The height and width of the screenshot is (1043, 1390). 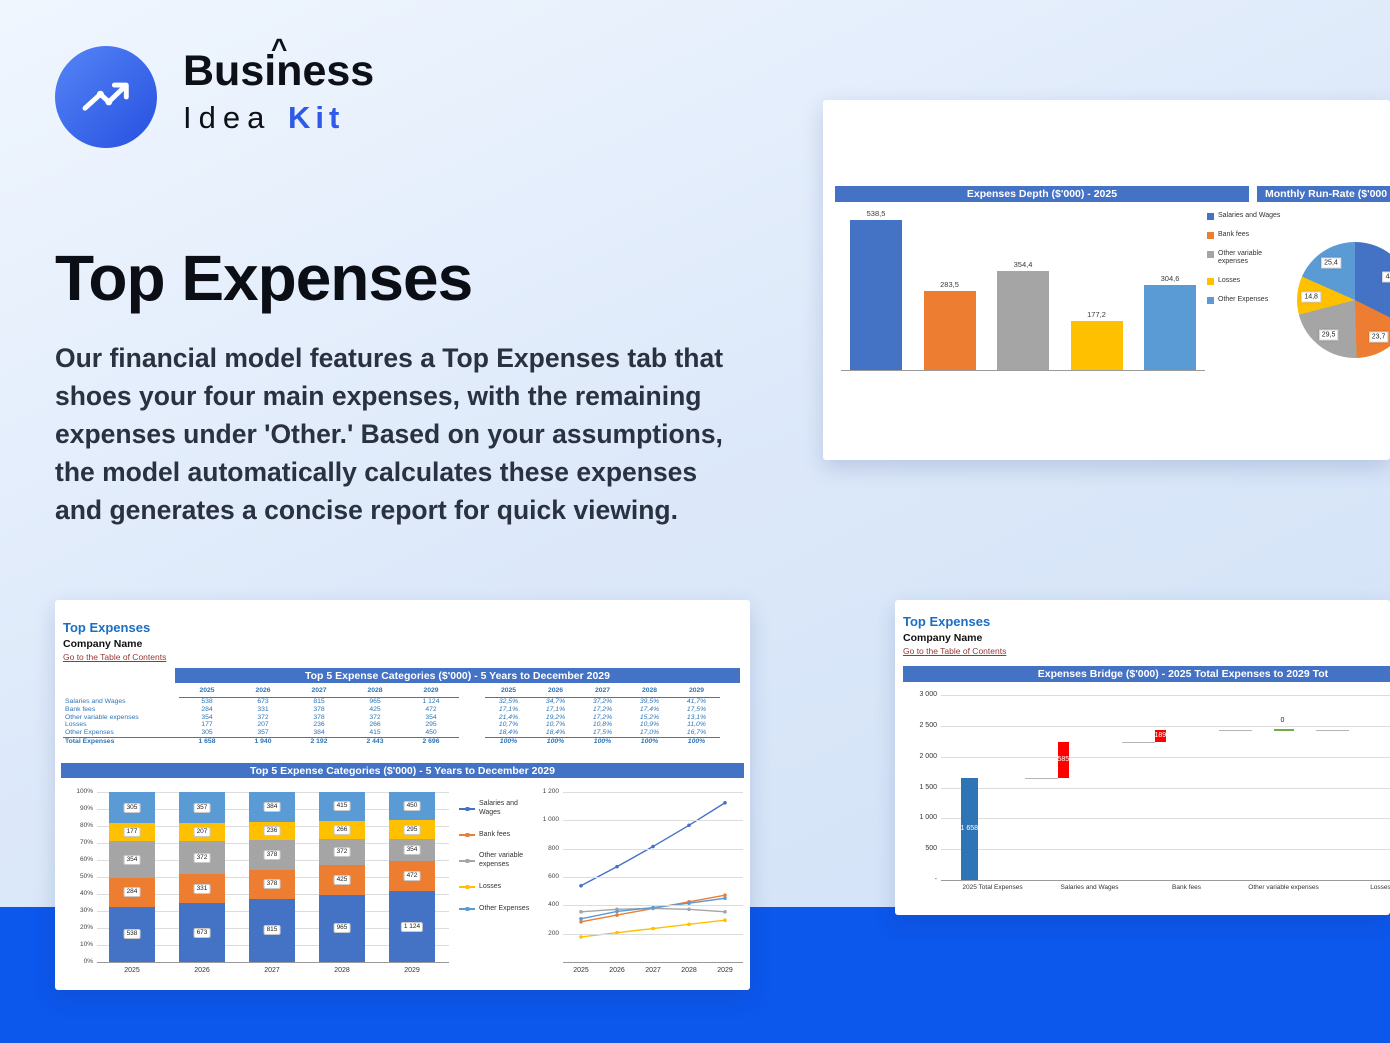 I want to click on x-axis-tick: Salaries and Wages, so click(x=1089, y=887).